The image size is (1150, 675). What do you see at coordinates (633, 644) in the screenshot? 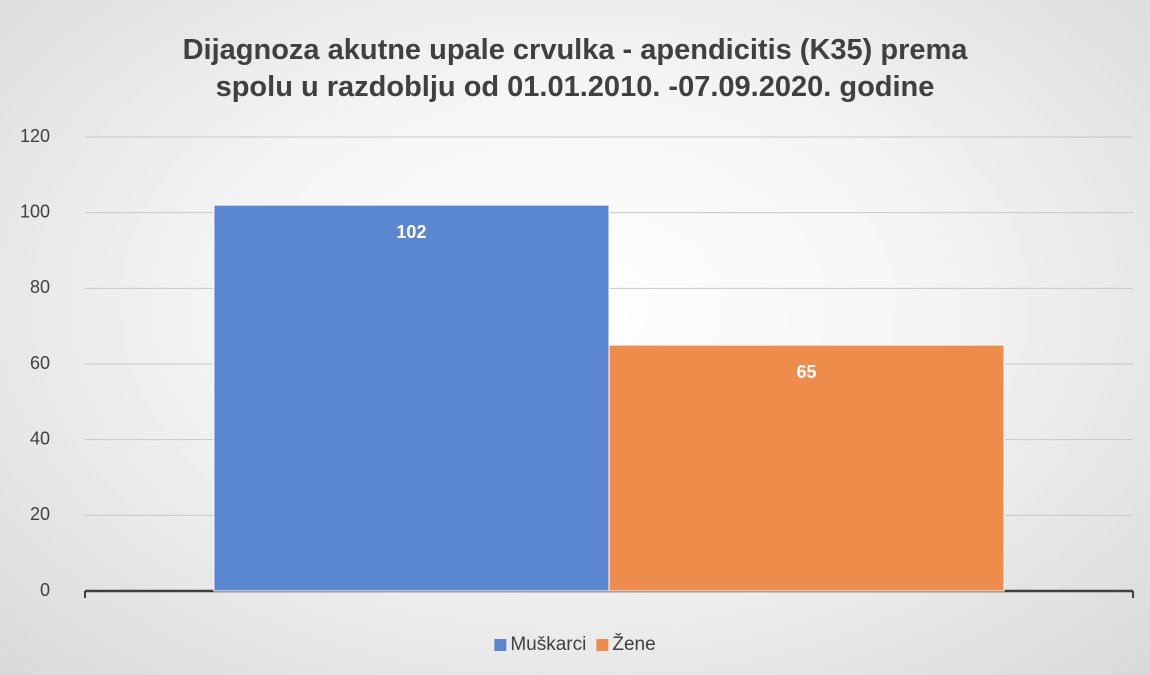
I see `legend-label: Žene` at bounding box center [633, 644].